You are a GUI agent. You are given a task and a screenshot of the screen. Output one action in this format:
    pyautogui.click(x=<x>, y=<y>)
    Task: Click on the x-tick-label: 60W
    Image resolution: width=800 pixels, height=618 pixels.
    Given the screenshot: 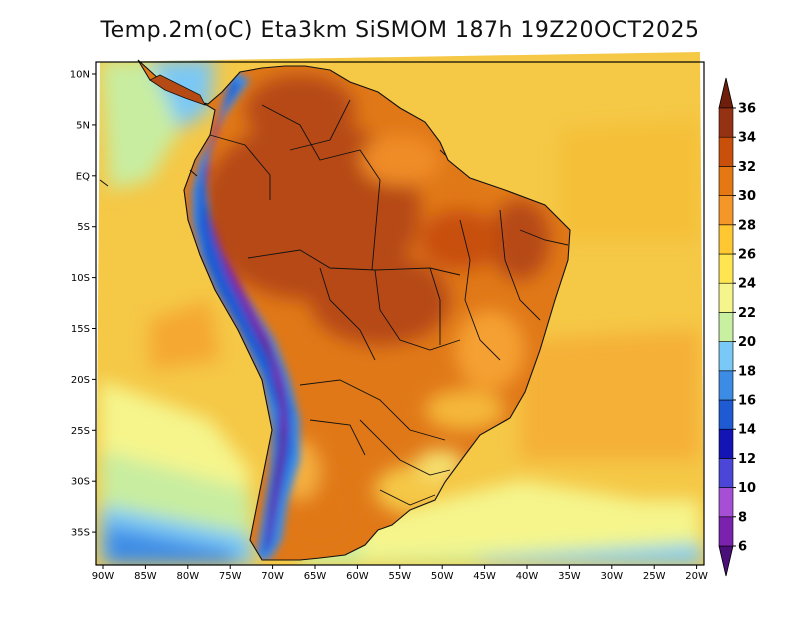 What is the action you would take?
    pyautogui.click(x=357, y=576)
    